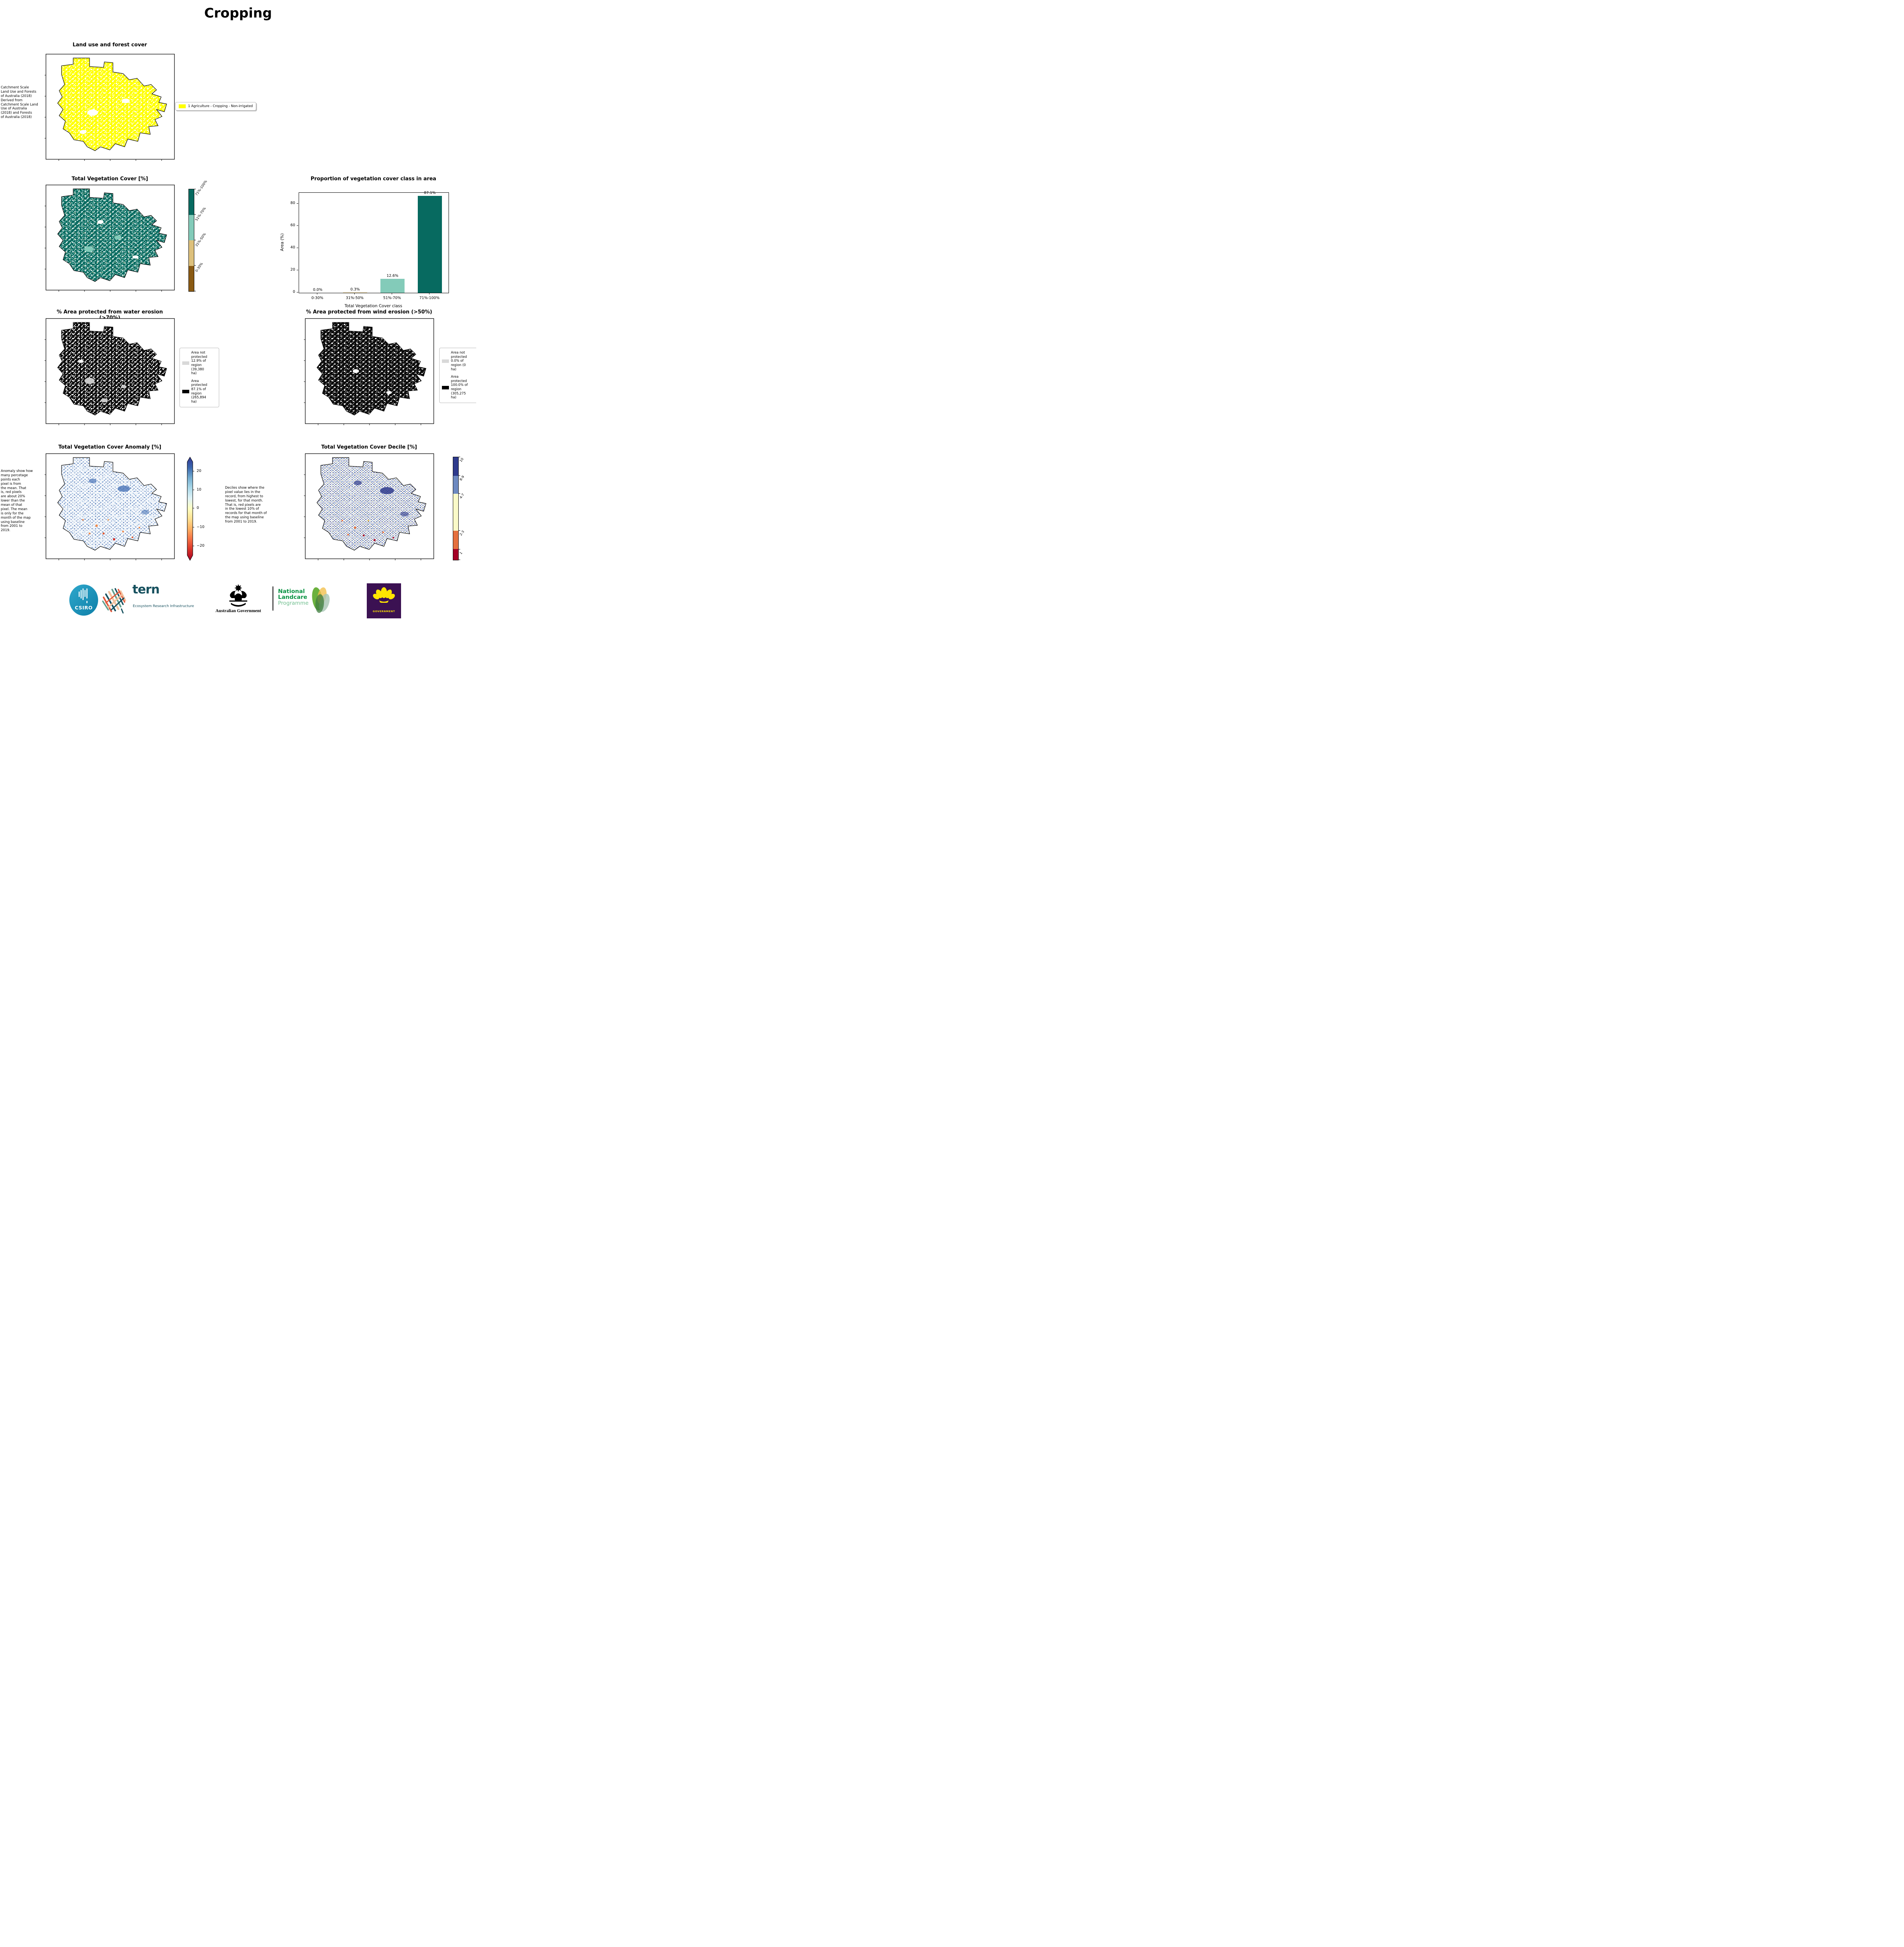 The image size is (1904, 1947). I want to click on barchart-ylabel: Area (%), so click(283, 242).